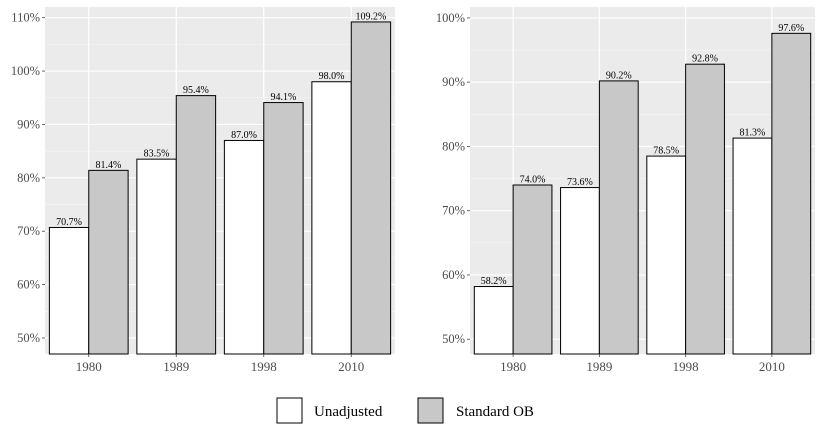 Image resolution: width=821 pixels, height=427 pixels. I want to click on right-data-label-standard-ob-1998: 92.8%, so click(705, 59).